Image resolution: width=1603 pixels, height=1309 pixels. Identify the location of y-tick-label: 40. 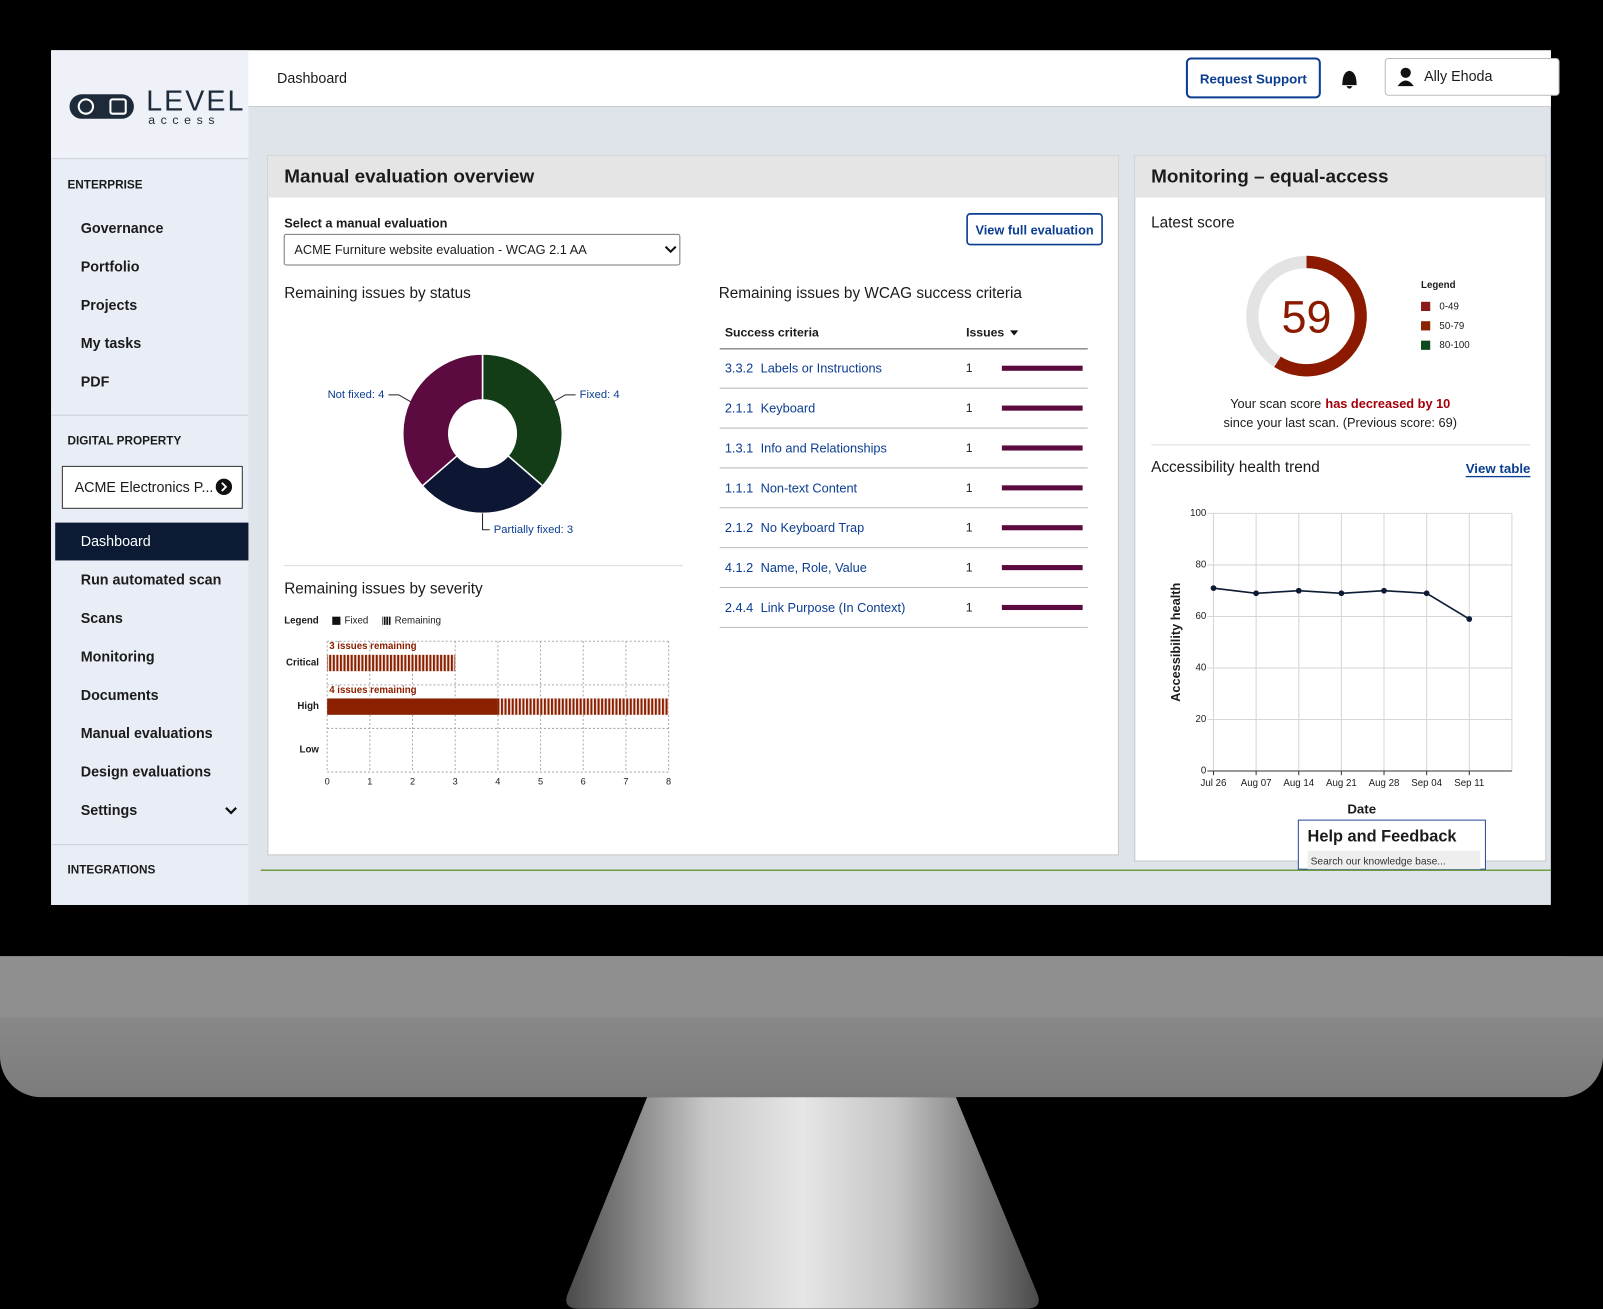
(1201, 667).